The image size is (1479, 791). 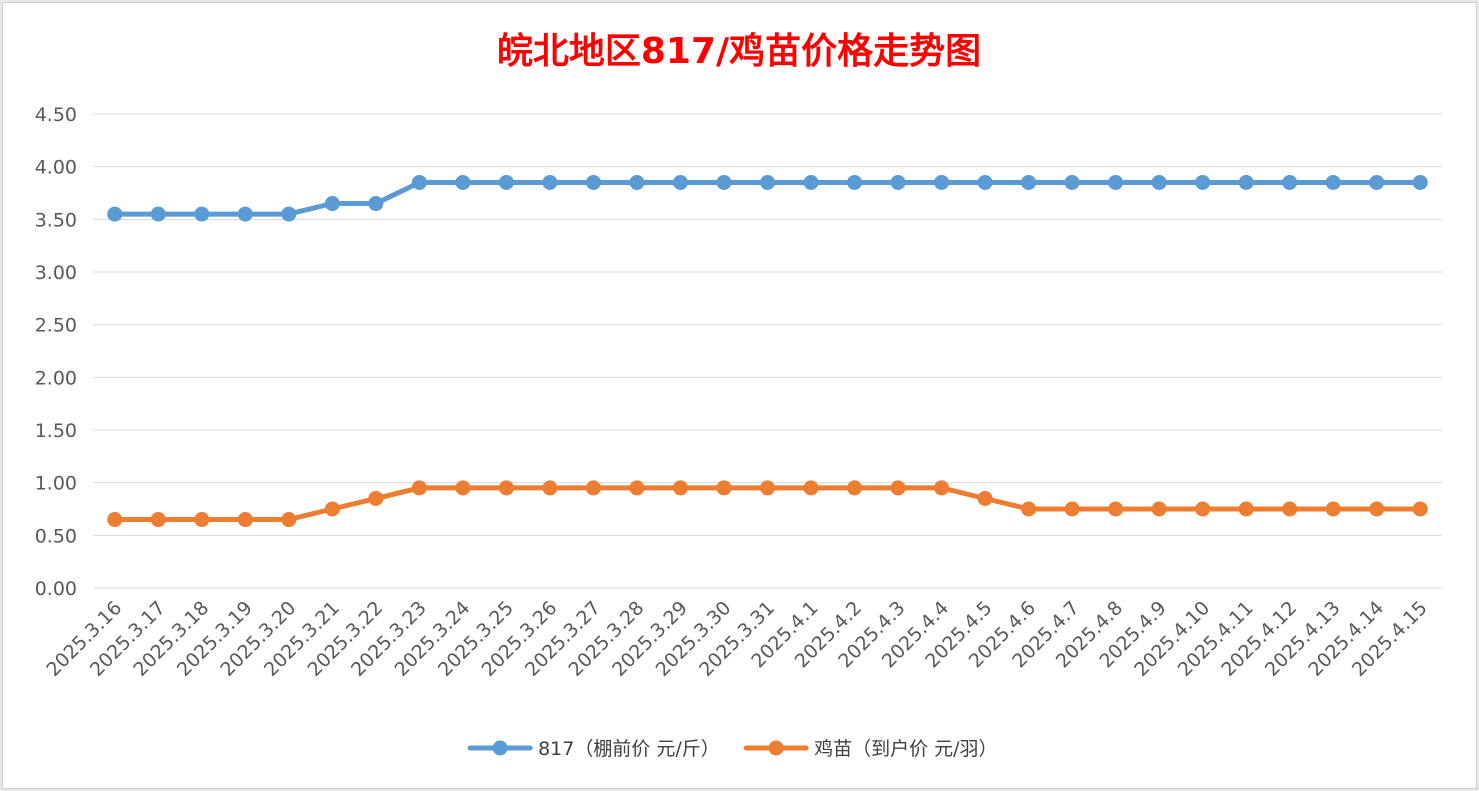 I want to click on legend-item: 鸡苗（到户价 元/羽）, so click(x=870, y=749).